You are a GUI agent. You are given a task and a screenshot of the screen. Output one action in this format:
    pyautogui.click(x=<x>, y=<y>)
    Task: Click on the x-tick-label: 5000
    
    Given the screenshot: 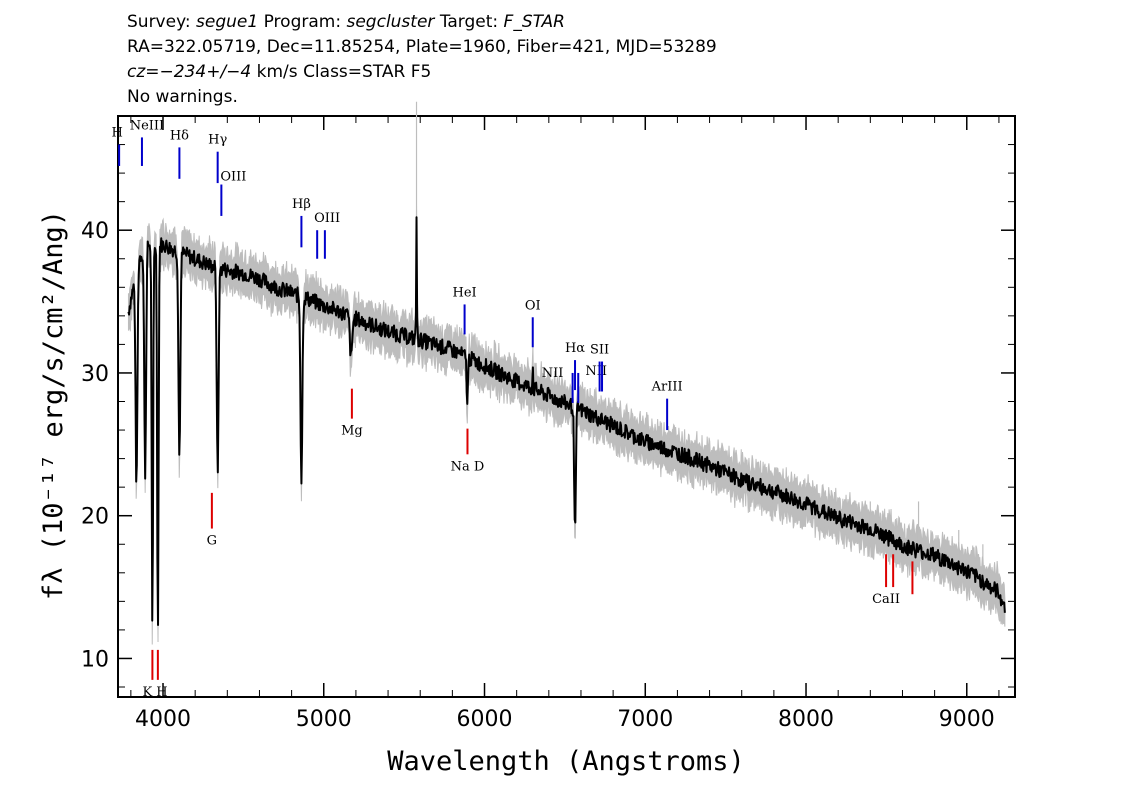 What is the action you would take?
    pyautogui.click(x=324, y=719)
    